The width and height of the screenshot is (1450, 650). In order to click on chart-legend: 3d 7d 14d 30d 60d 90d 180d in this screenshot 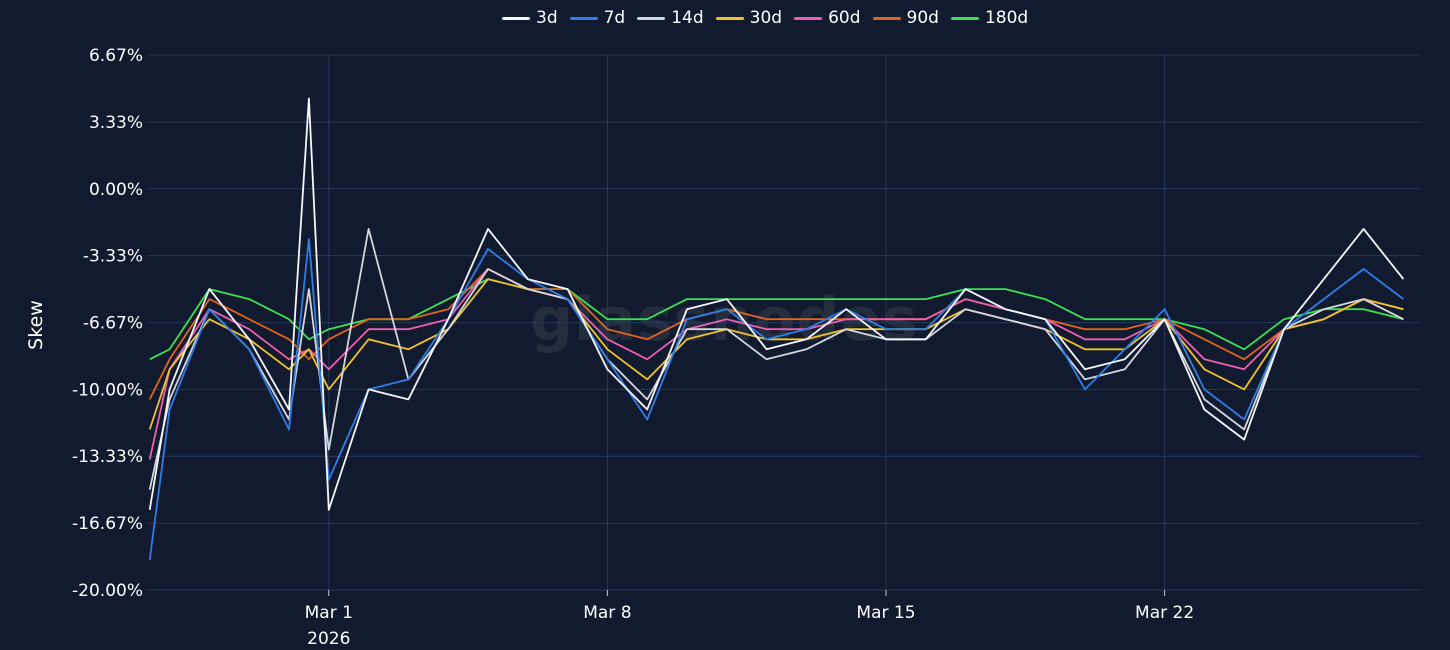, I will do `click(765, 18)`.